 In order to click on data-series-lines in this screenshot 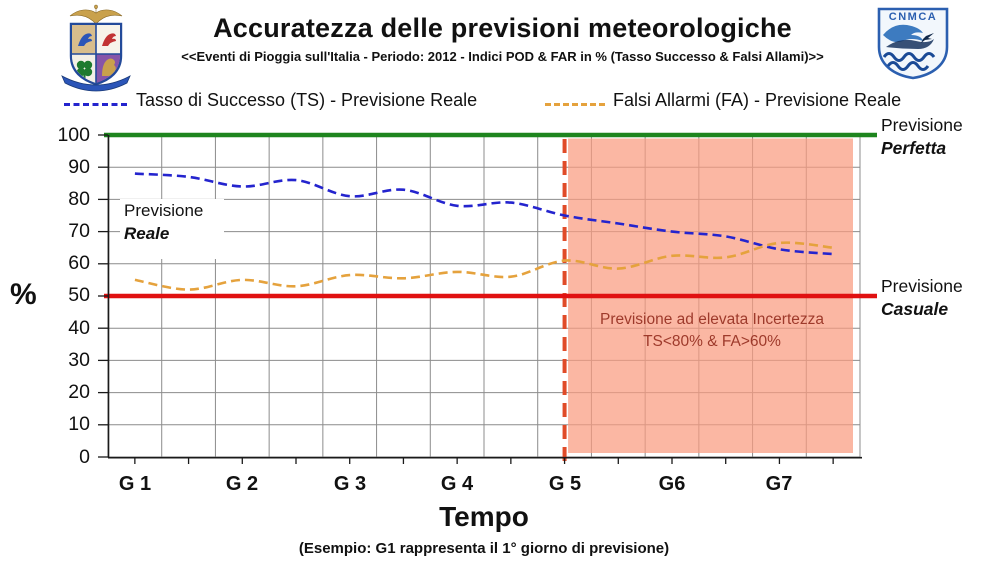, I will do `click(484, 231)`.